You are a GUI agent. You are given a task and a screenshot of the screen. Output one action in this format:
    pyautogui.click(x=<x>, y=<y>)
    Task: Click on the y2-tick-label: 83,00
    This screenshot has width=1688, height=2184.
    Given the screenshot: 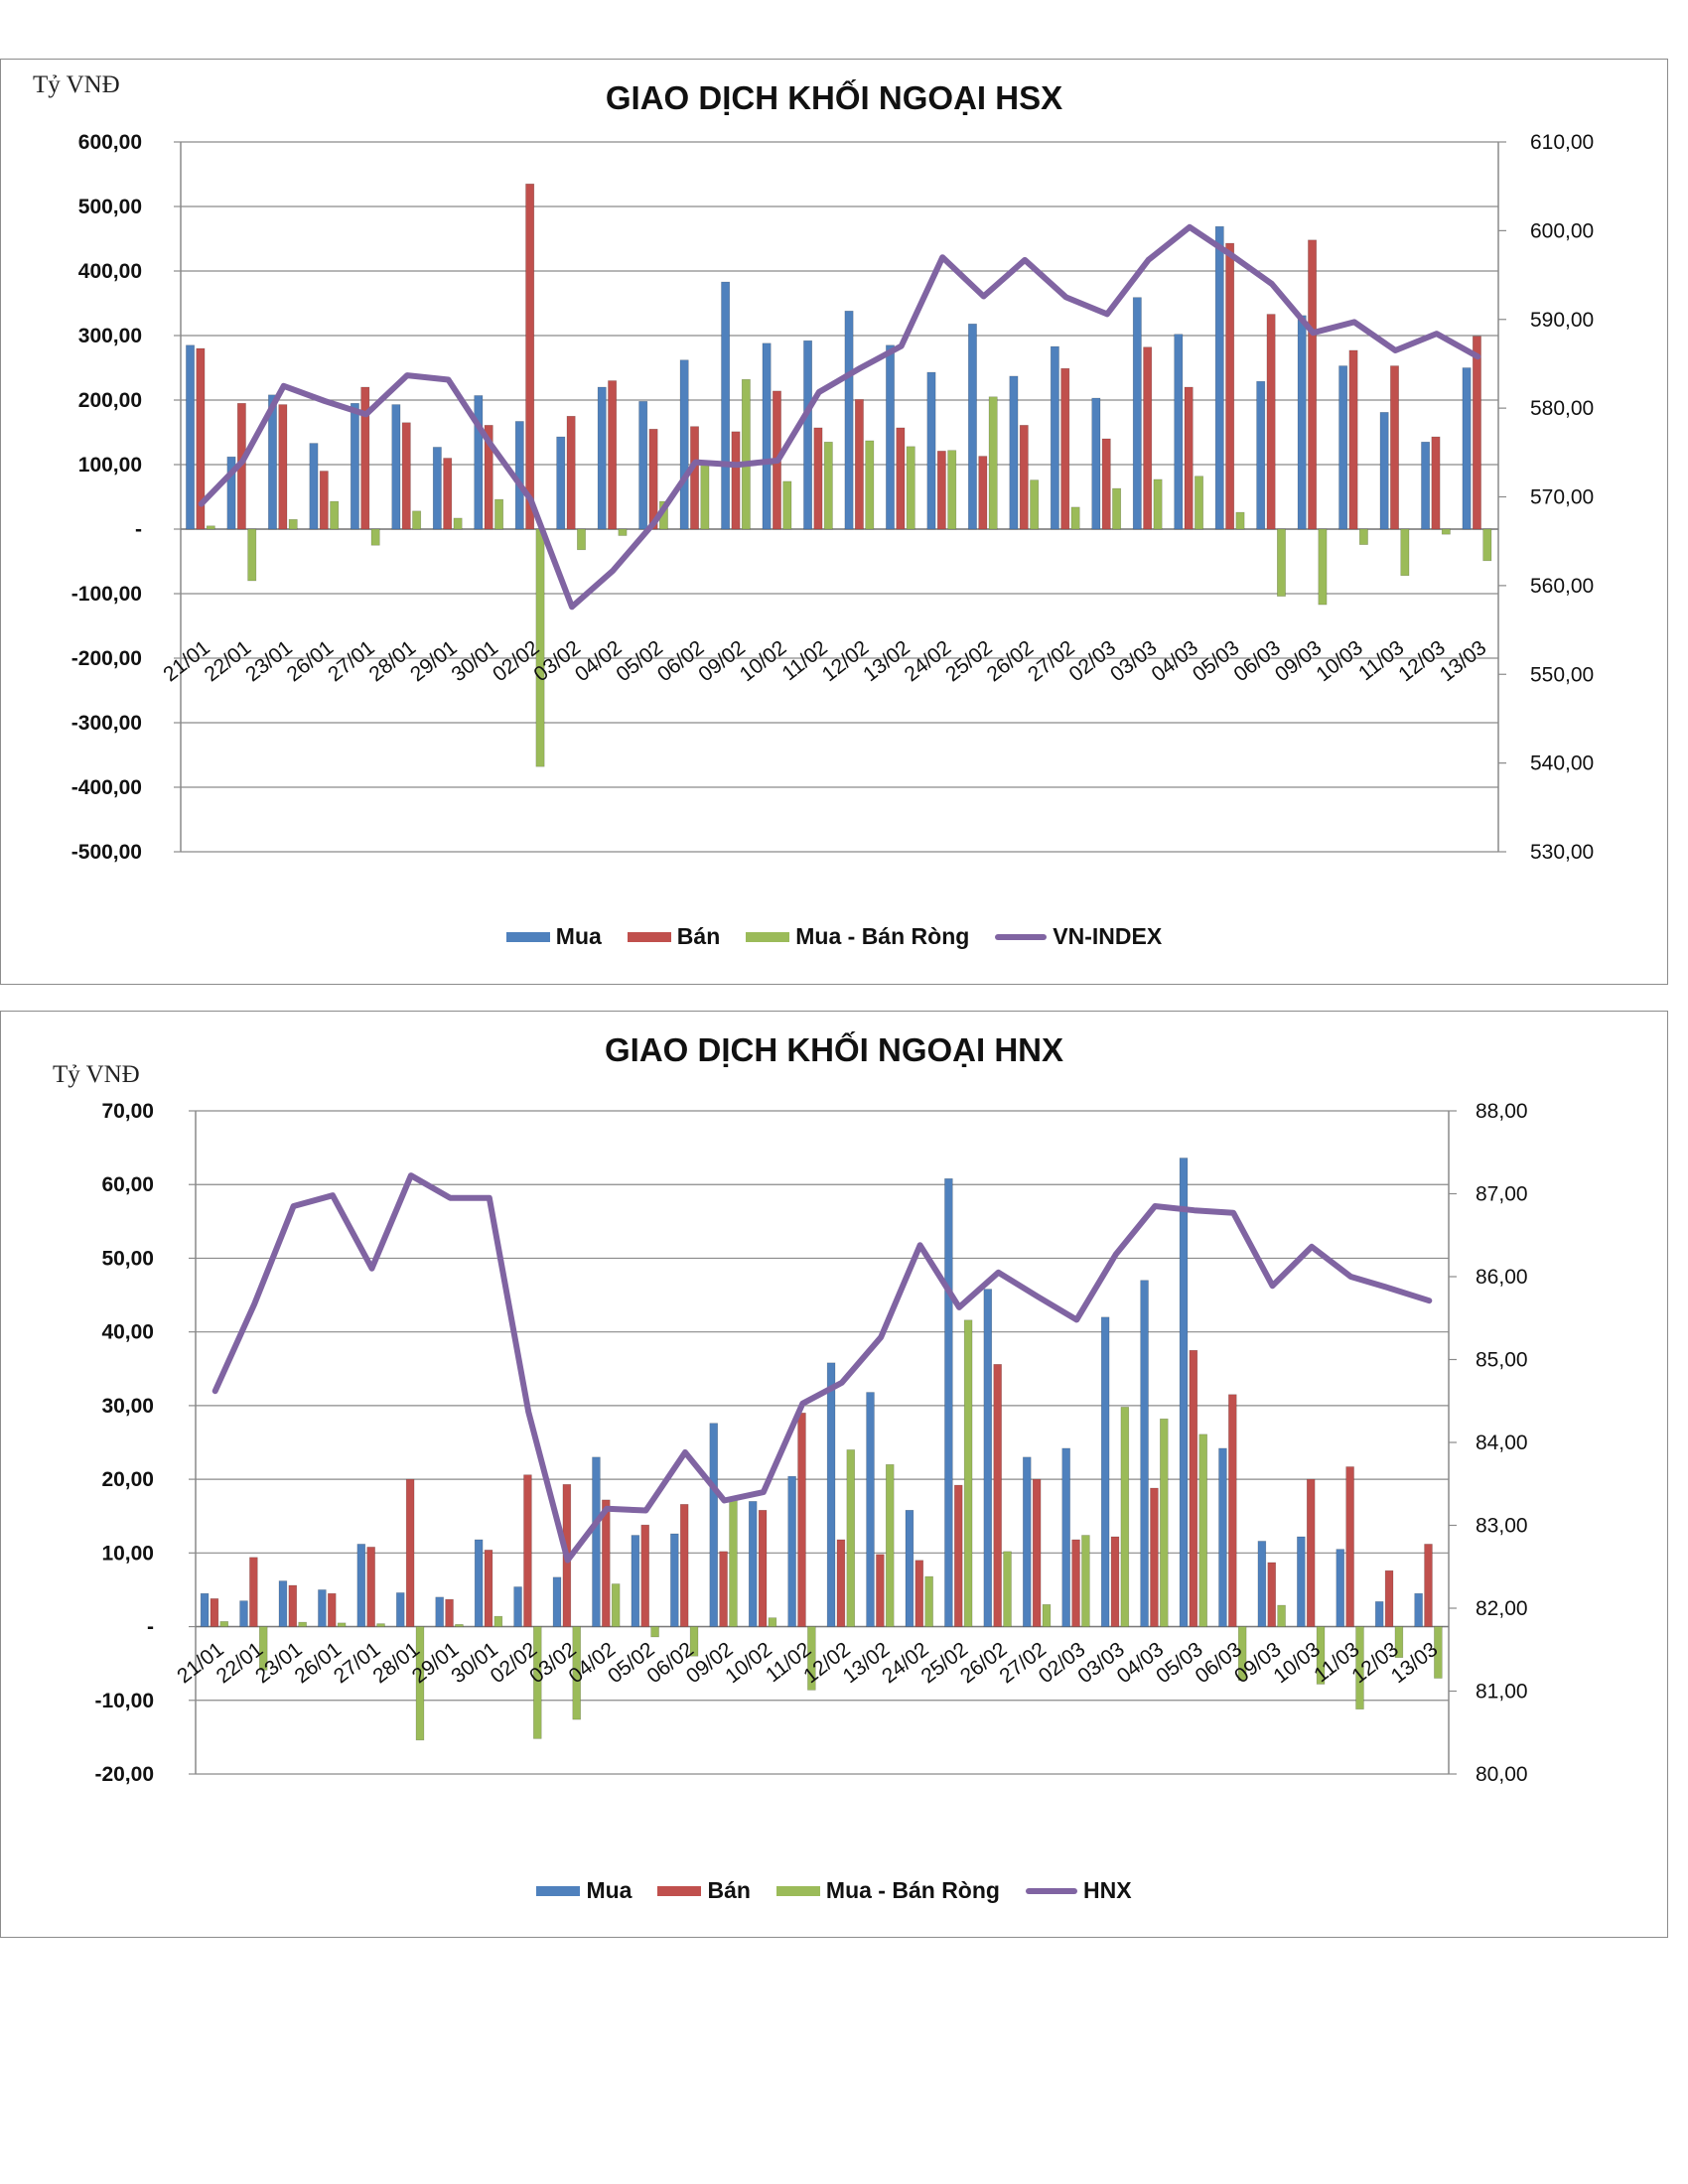 What is the action you would take?
    pyautogui.click(x=1502, y=1526)
    